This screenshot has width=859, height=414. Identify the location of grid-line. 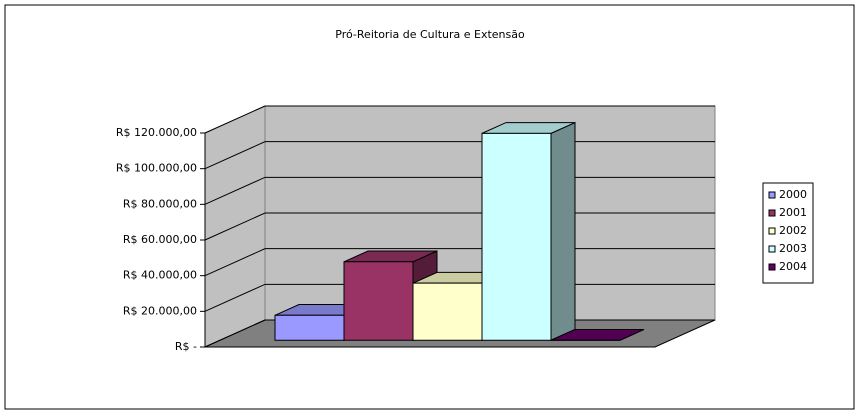
(459, 119).